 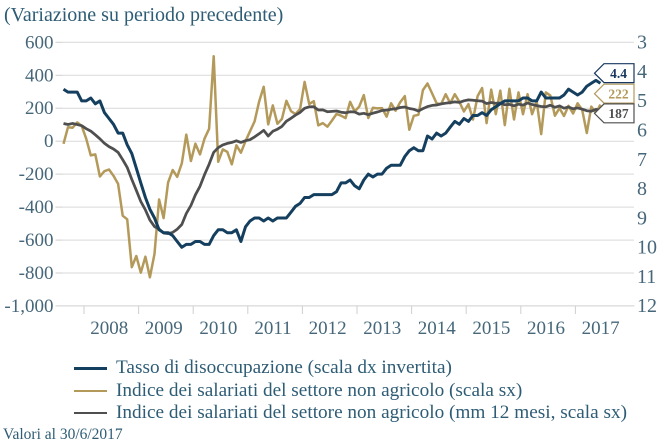 I want to click on svg-text: 200, so click(x=39, y=108).